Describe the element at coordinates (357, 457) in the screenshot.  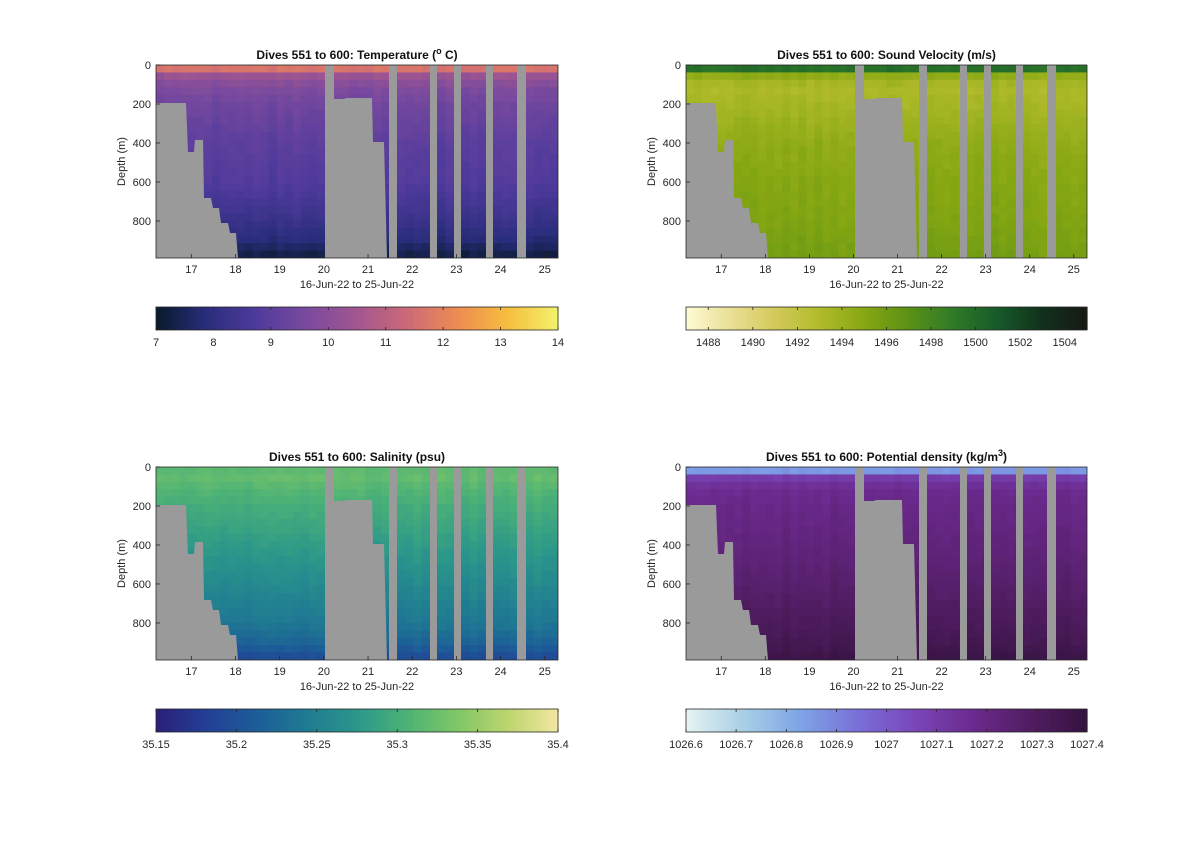
I see `chart-title: Dives 551 to 600: Salinity (psu)` at that location.